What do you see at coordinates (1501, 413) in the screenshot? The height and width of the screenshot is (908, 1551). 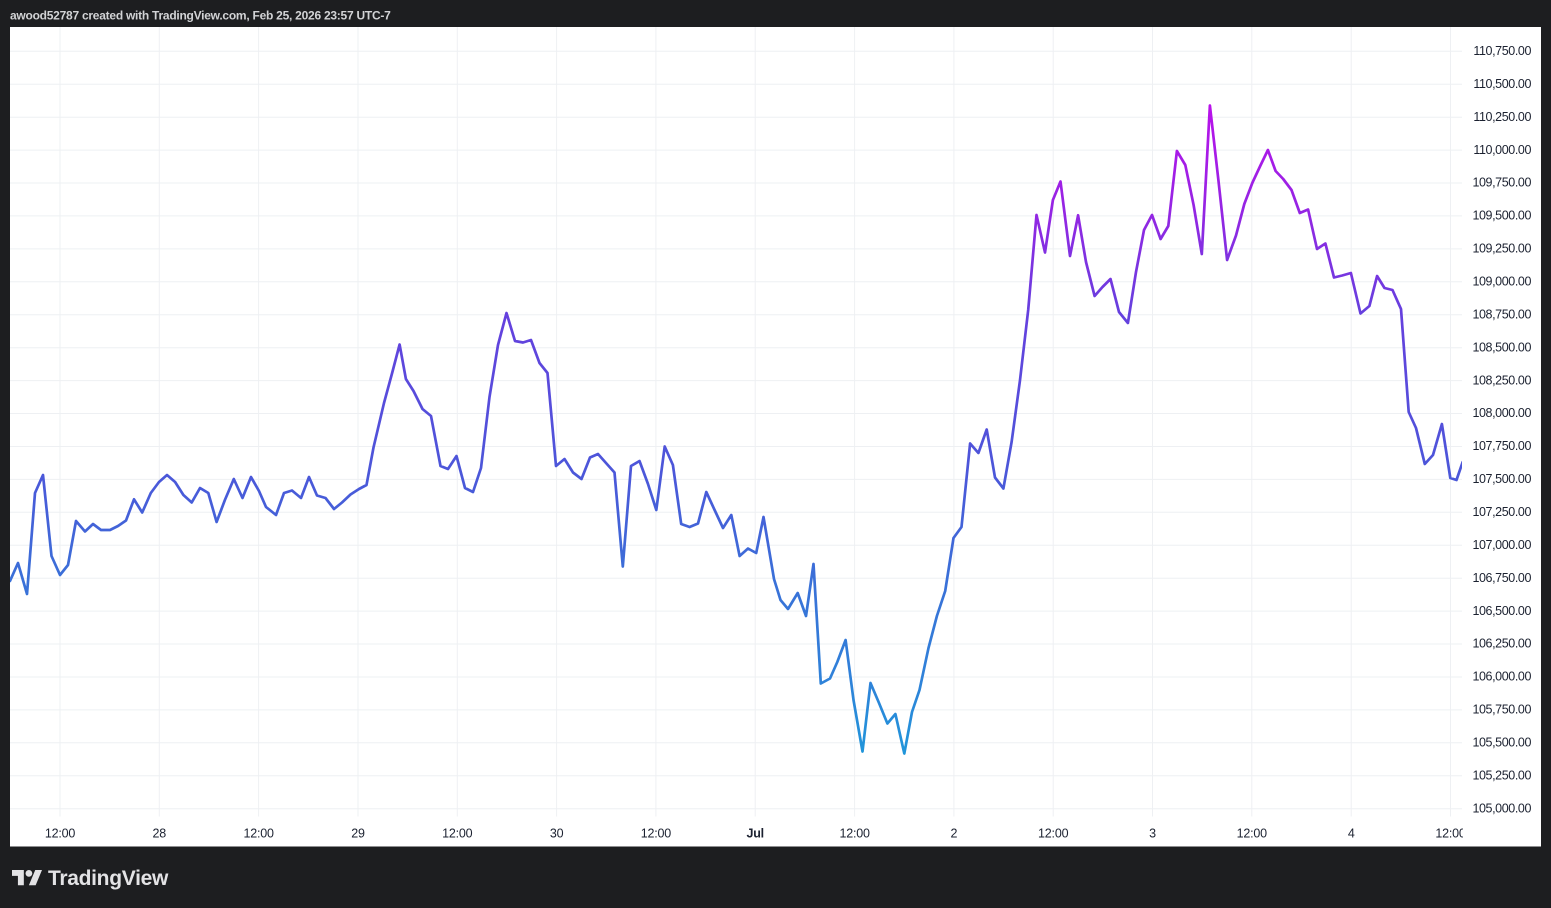 I see `svg-text: 108,000.00` at bounding box center [1501, 413].